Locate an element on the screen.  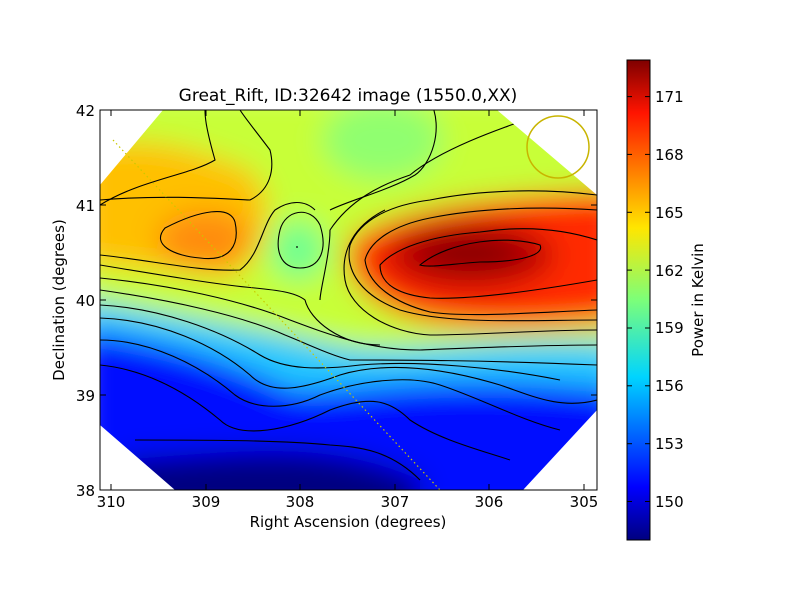
beam-circle is located at coordinates (558, 147).